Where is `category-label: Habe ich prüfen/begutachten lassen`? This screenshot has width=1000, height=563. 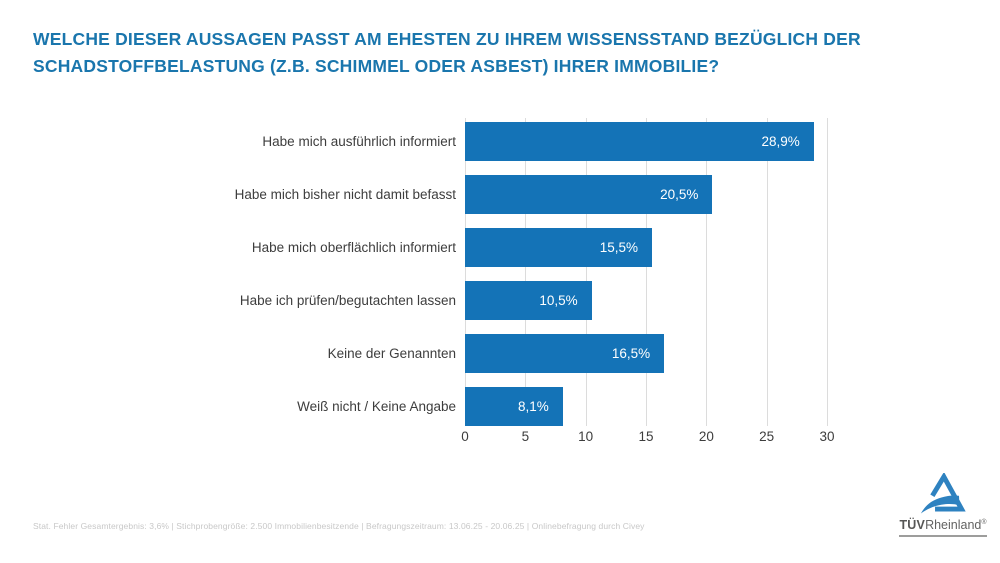
category-label: Habe ich prüfen/begutachten lassen is located at coordinates (347, 300).